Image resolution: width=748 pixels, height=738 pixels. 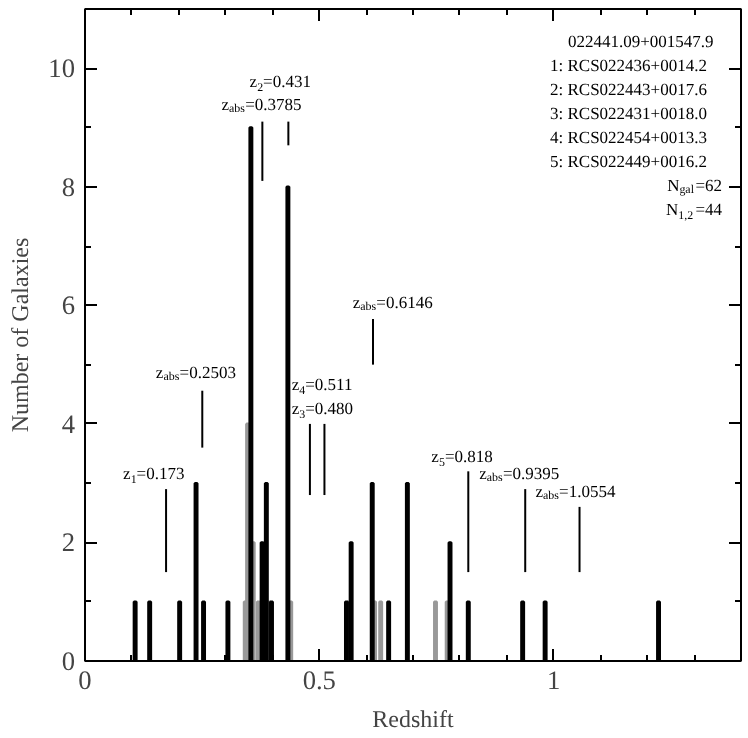 What do you see at coordinates (641, 41) in the screenshot?
I see `annotation: 022441.09+001547.9` at bounding box center [641, 41].